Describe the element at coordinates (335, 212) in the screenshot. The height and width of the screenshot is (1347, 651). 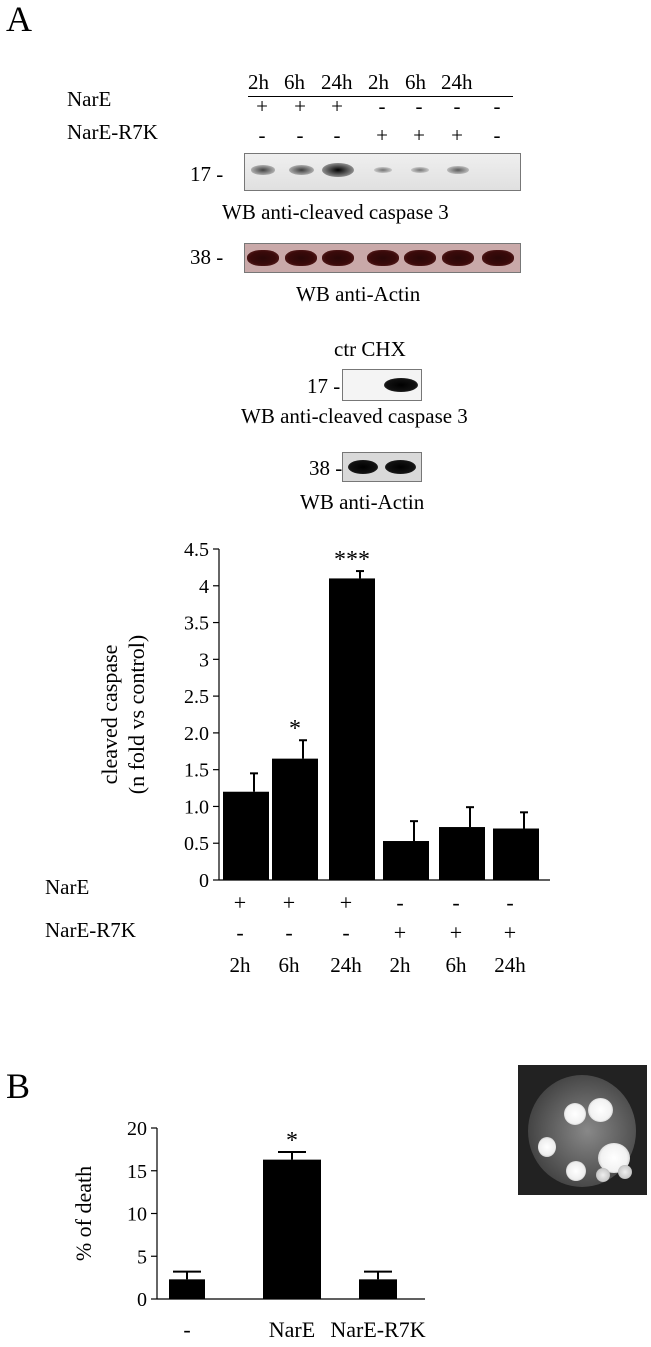
I see `caspase-caption: WB anti-cleaved caspase 3` at that location.